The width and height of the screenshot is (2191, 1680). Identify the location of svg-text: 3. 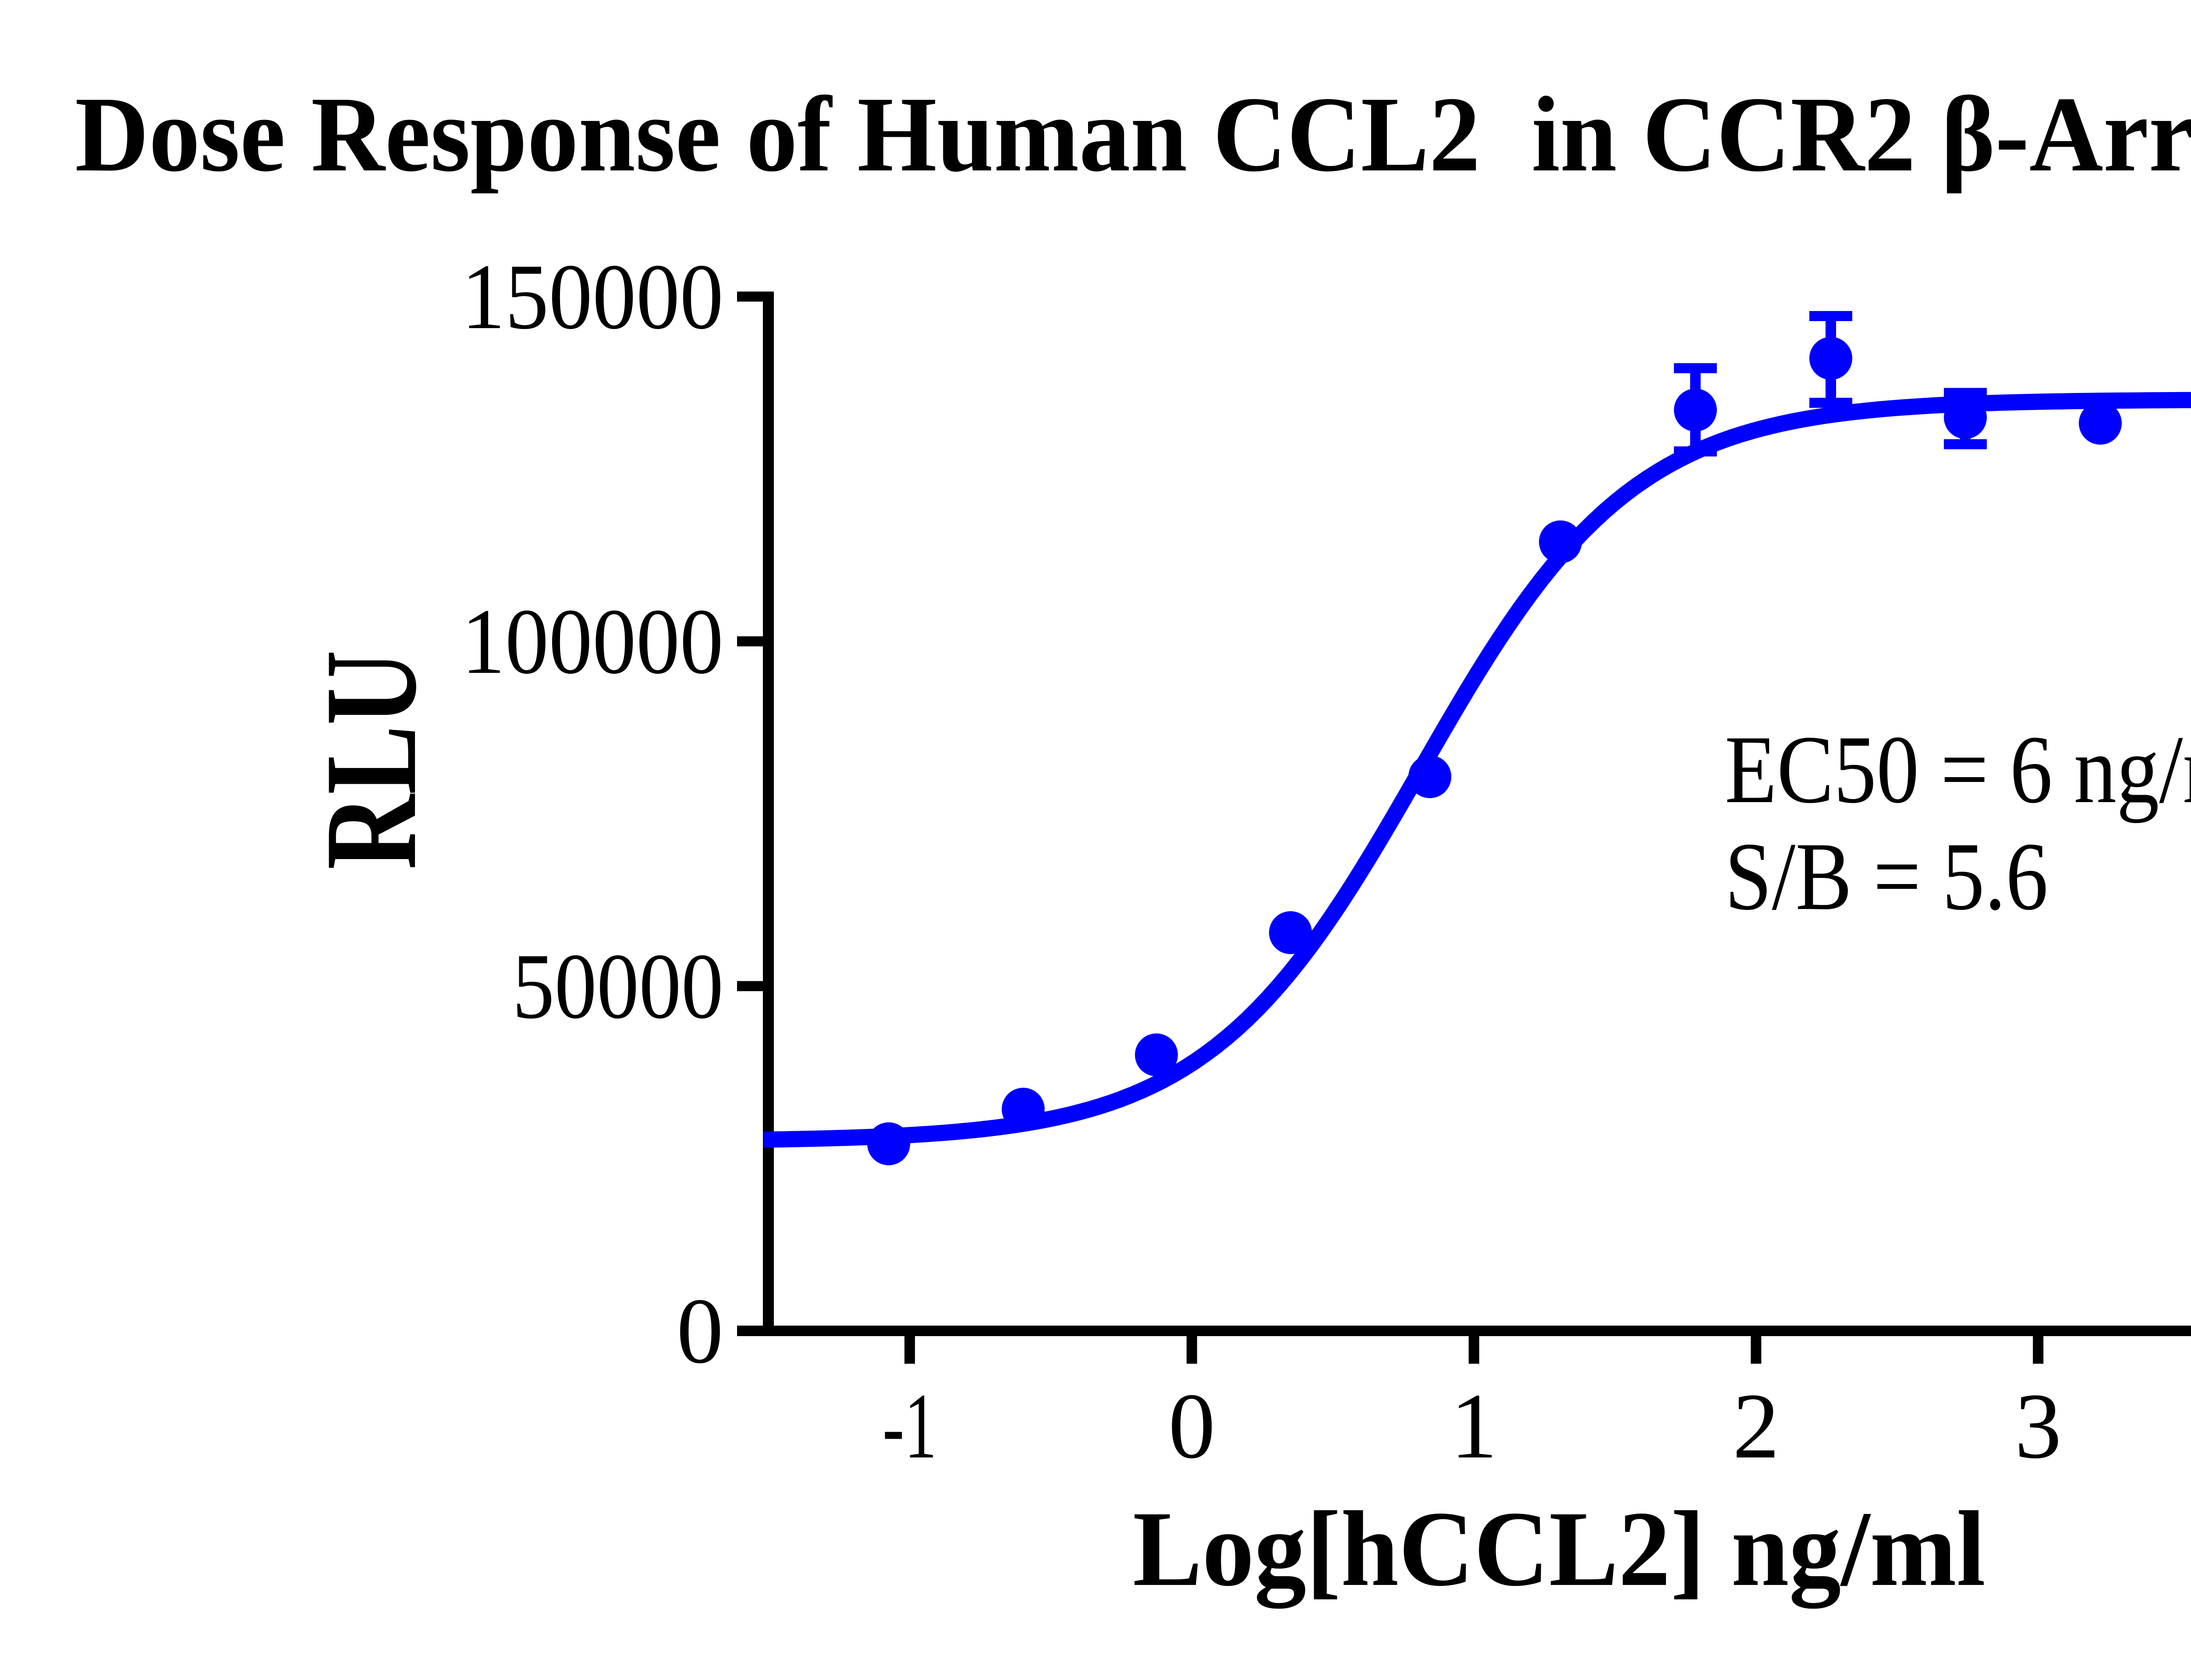
(2038, 1426).